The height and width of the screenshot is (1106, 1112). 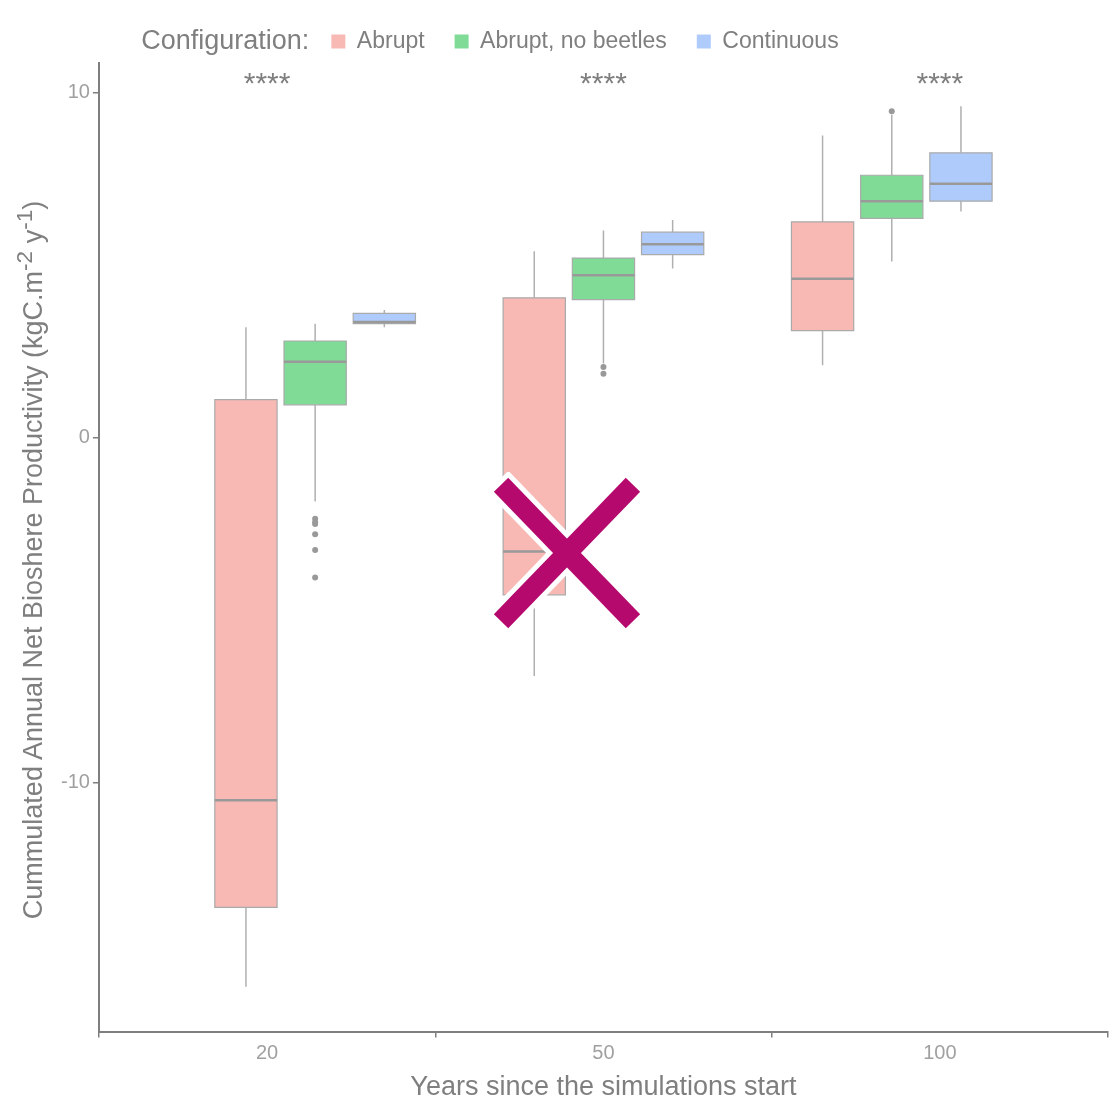 What do you see at coordinates (573, 39) in the screenshot?
I see `legend-label: Abrupt, no beetles` at bounding box center [573, 39].